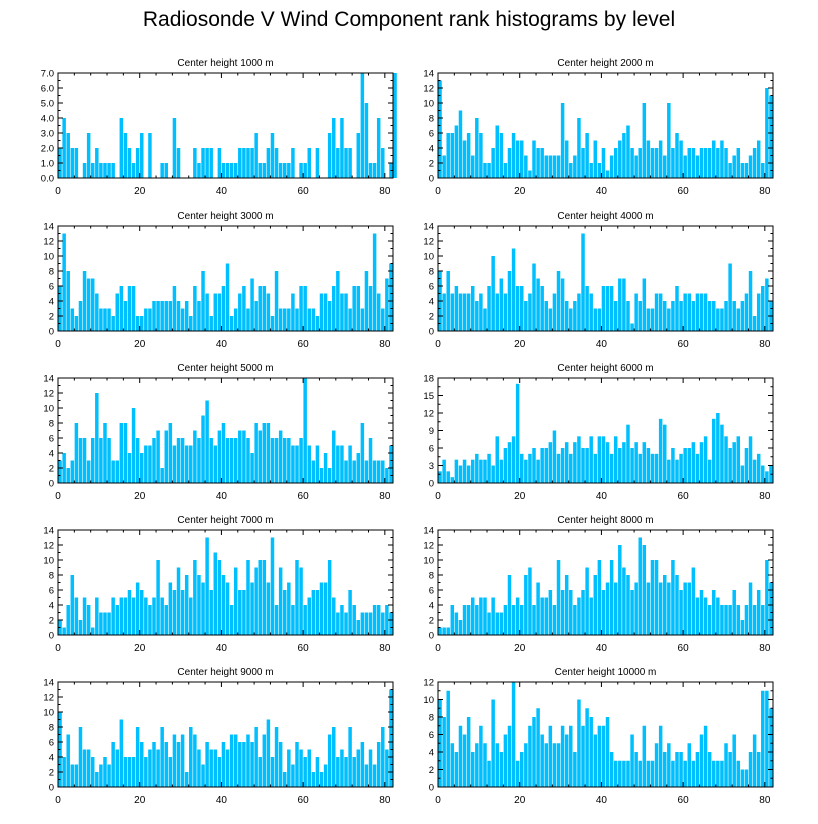 This screenshot has width=818, height=824. Describe the element at coordinates (428, 531) in the screenshot. I see `y-tick-label: 14` at that location.